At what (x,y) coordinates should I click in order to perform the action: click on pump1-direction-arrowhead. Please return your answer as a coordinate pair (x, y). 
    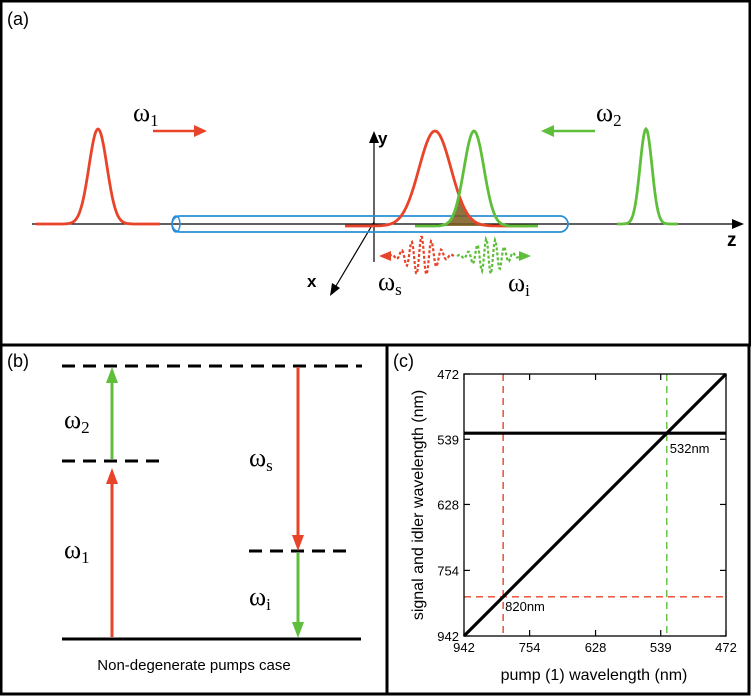
    Looking at the image, I should click on (200, 131).